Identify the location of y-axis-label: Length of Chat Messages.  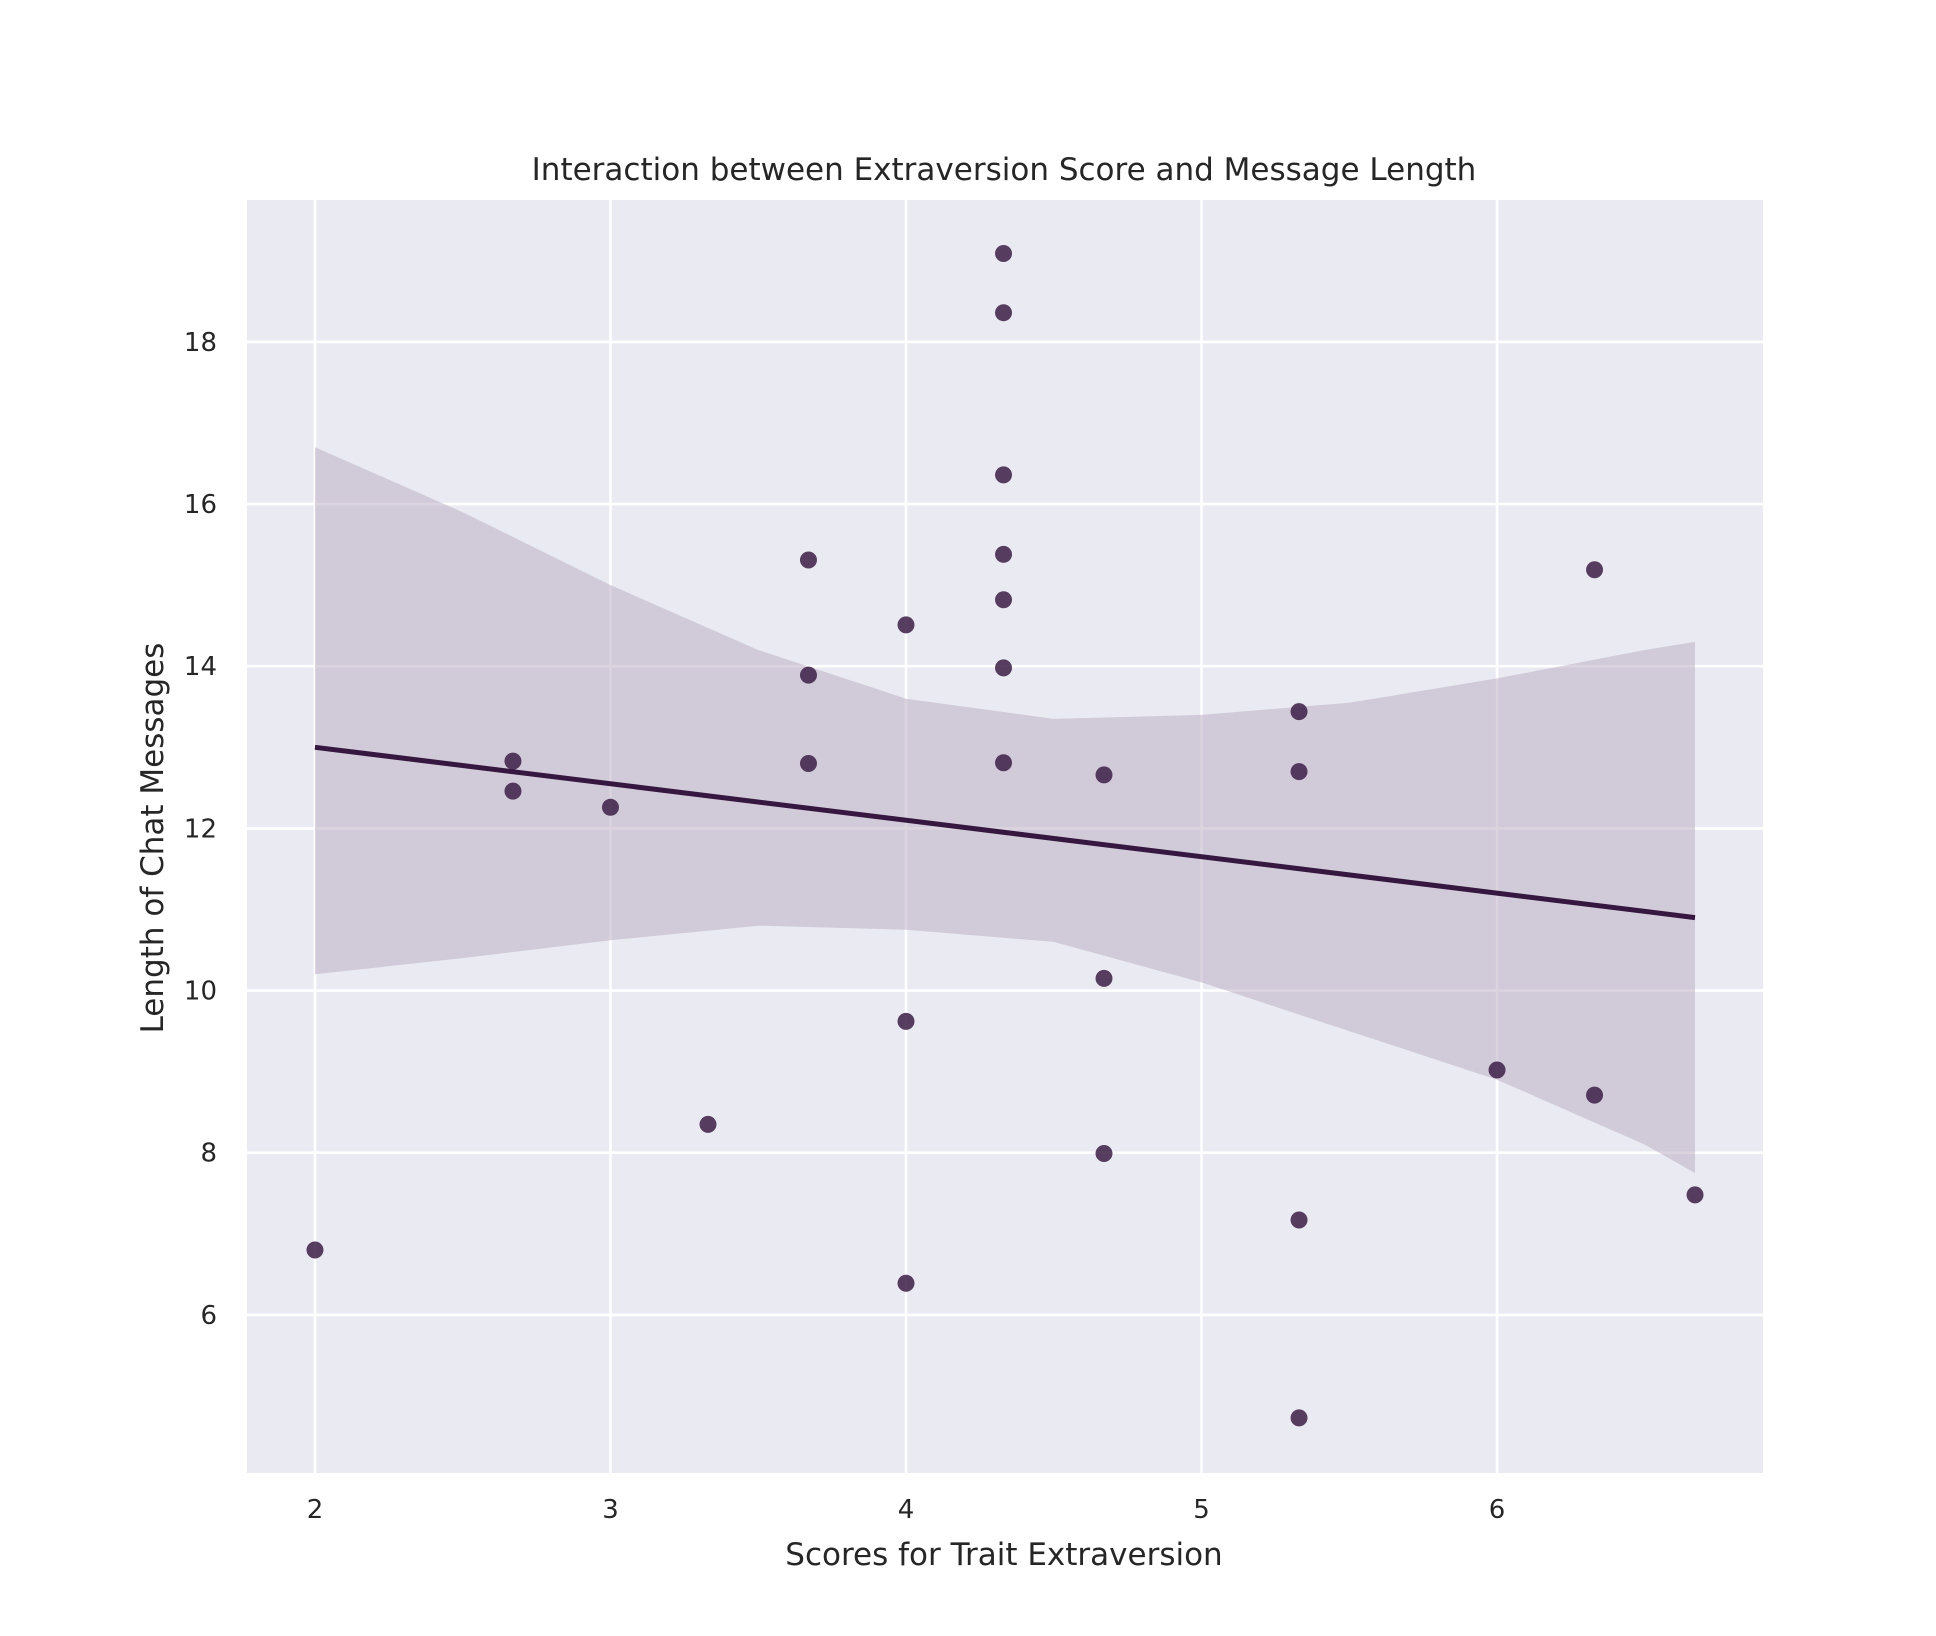
(153, 838).